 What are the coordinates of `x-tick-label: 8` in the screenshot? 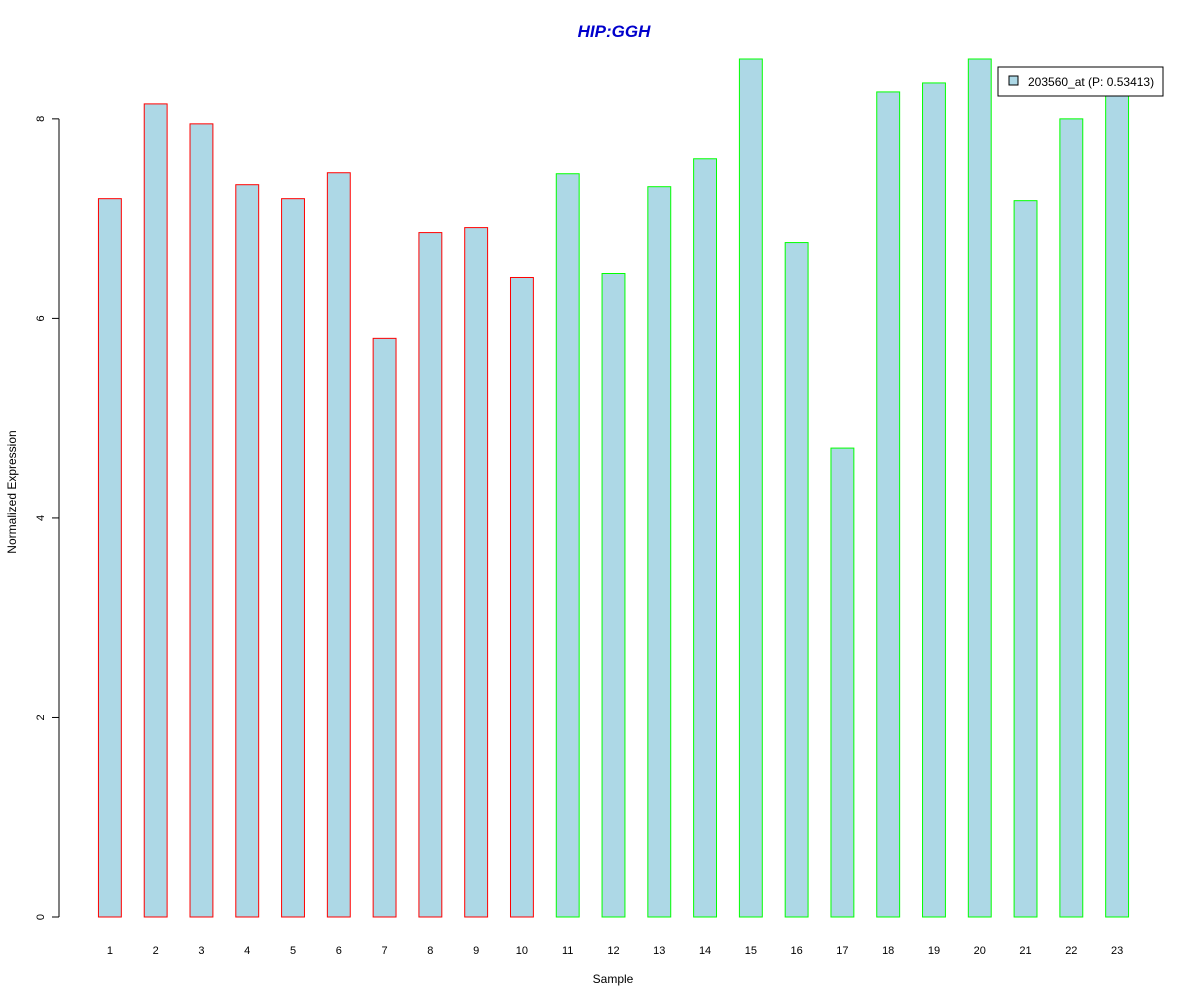 It's located at (430, 951).